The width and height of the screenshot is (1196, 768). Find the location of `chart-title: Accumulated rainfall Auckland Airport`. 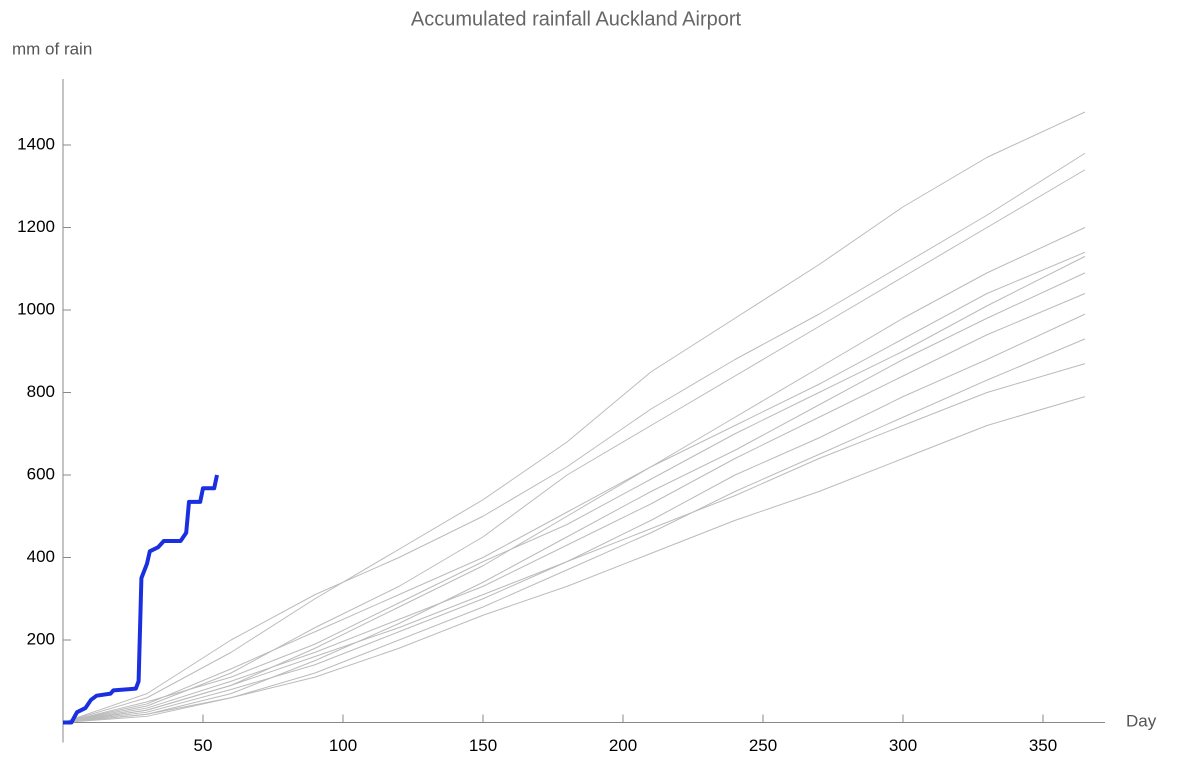

chart-title: Accumulated rainfall Auckland Airport is located at coordinates (576, 19).